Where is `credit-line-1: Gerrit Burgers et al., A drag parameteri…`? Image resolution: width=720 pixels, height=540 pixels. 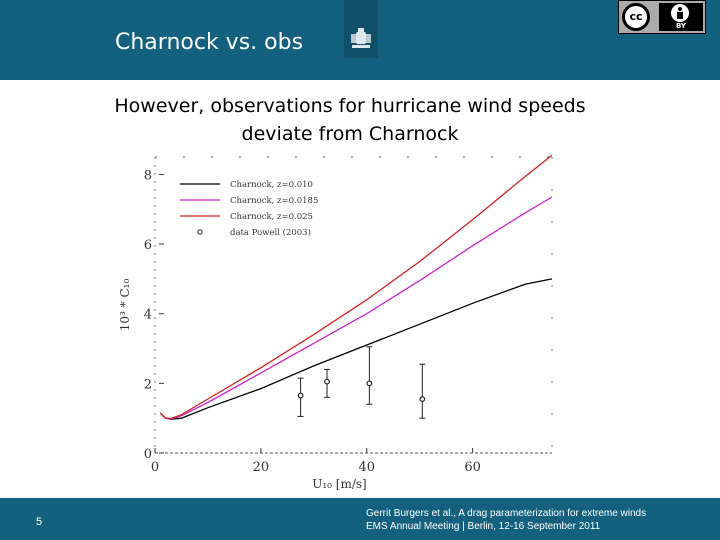 credit-line-1: Gerrit Burgers et al., A drag parameteri… is located at coordinates (506, 513).